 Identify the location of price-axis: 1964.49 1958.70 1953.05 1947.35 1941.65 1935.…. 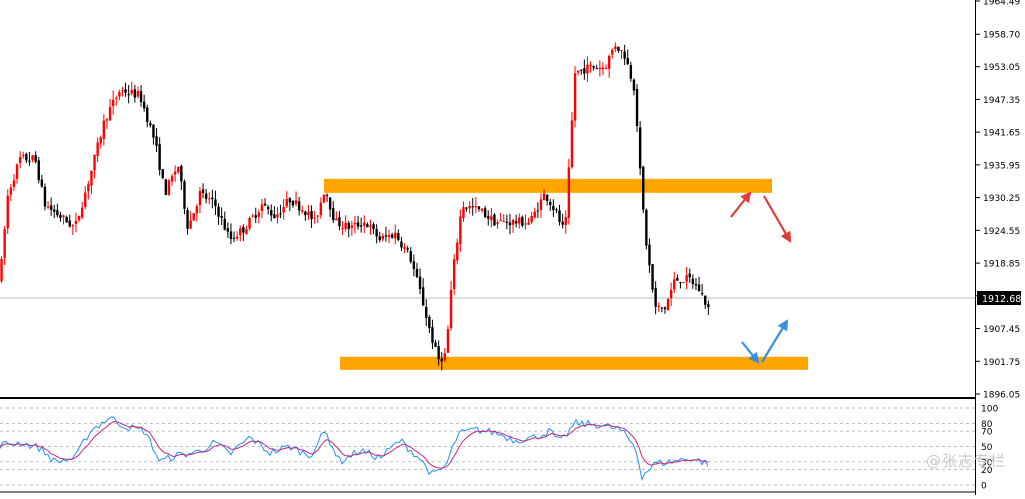
(997, 200).